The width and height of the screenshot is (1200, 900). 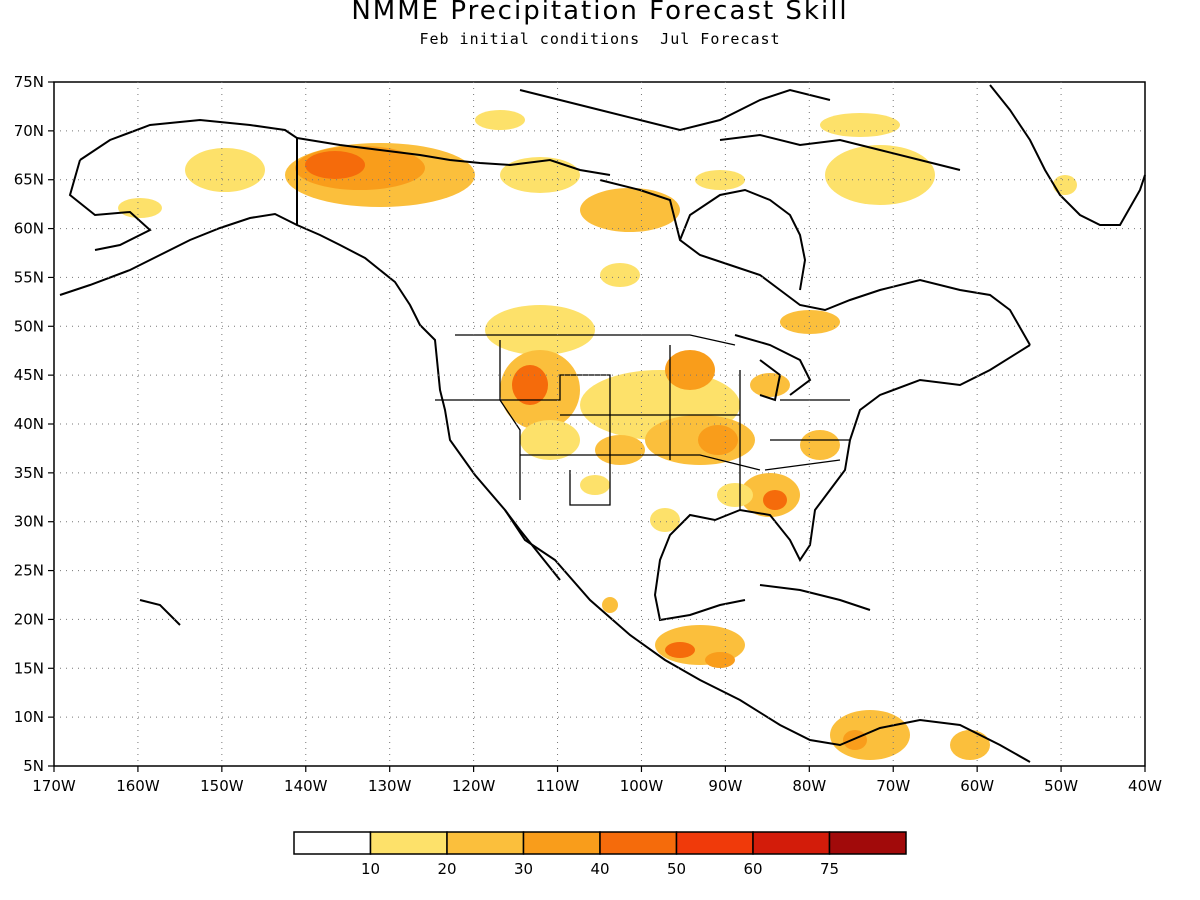 What do you see at coordinates (977, 786) in the screenshot?
I see `lon-label: 60W` at bounding box center [977, 786].